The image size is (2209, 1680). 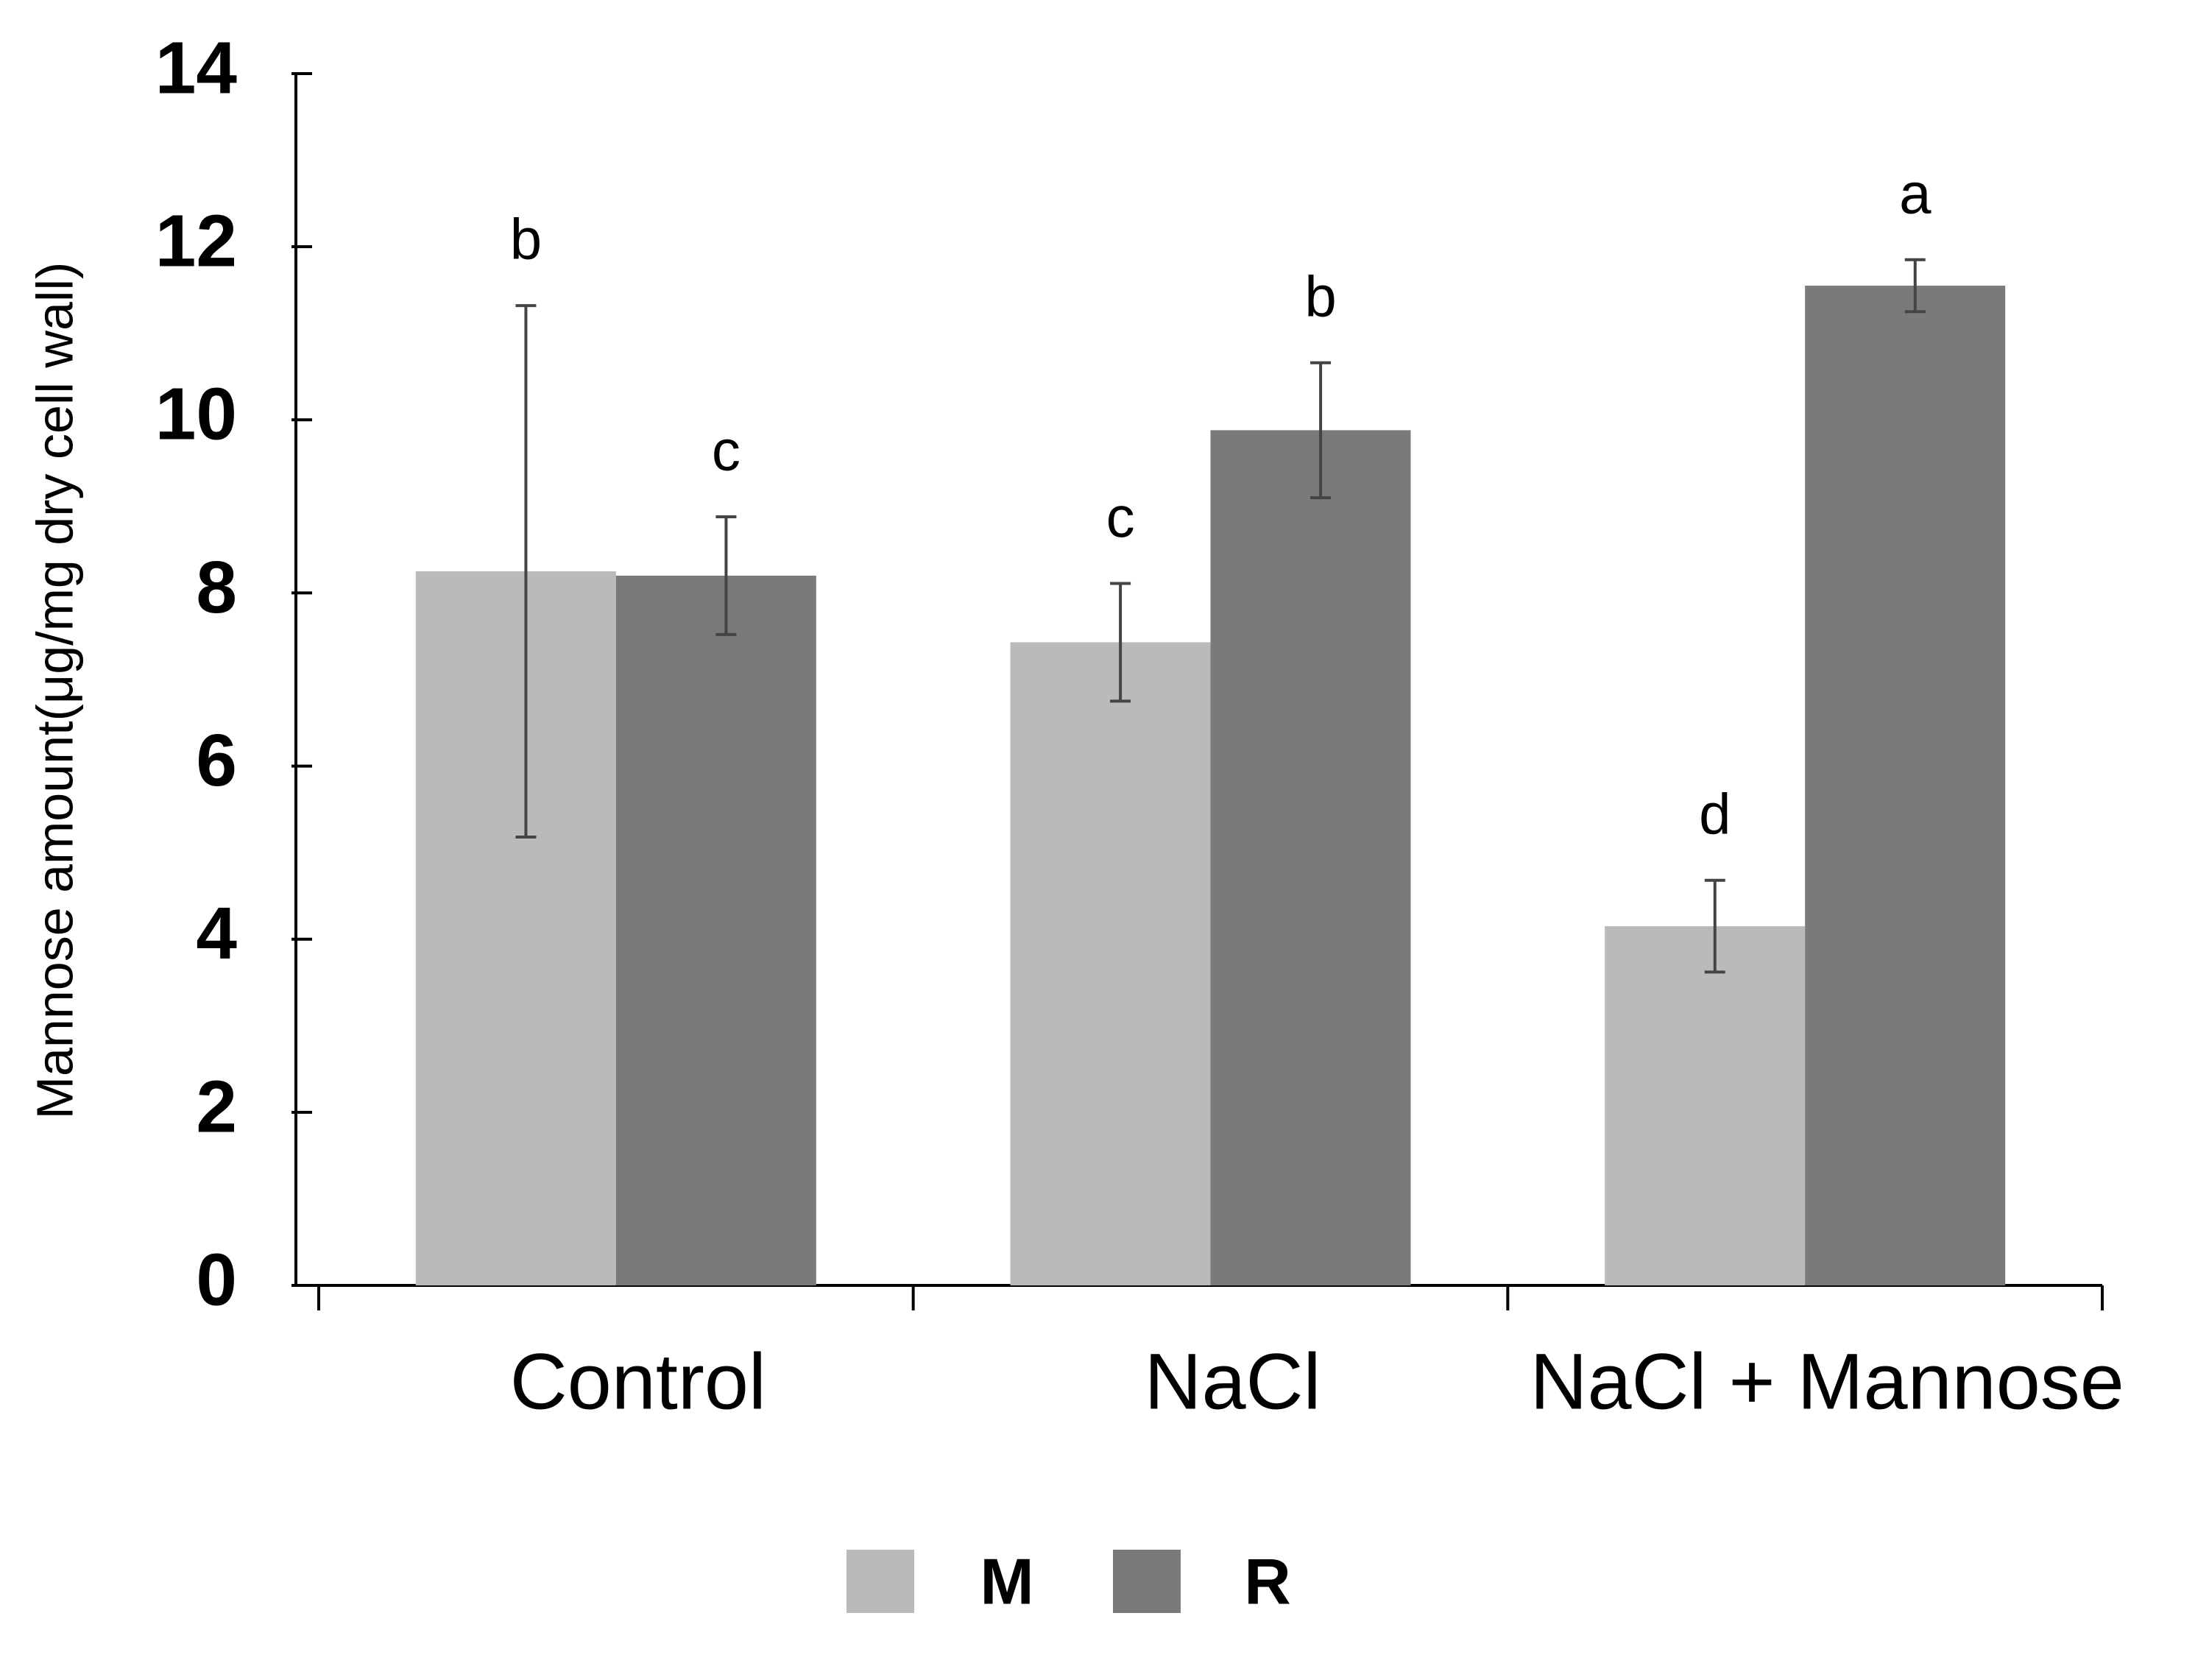 I want to click on y-tick-label: 8, so click(x=217, y=587).